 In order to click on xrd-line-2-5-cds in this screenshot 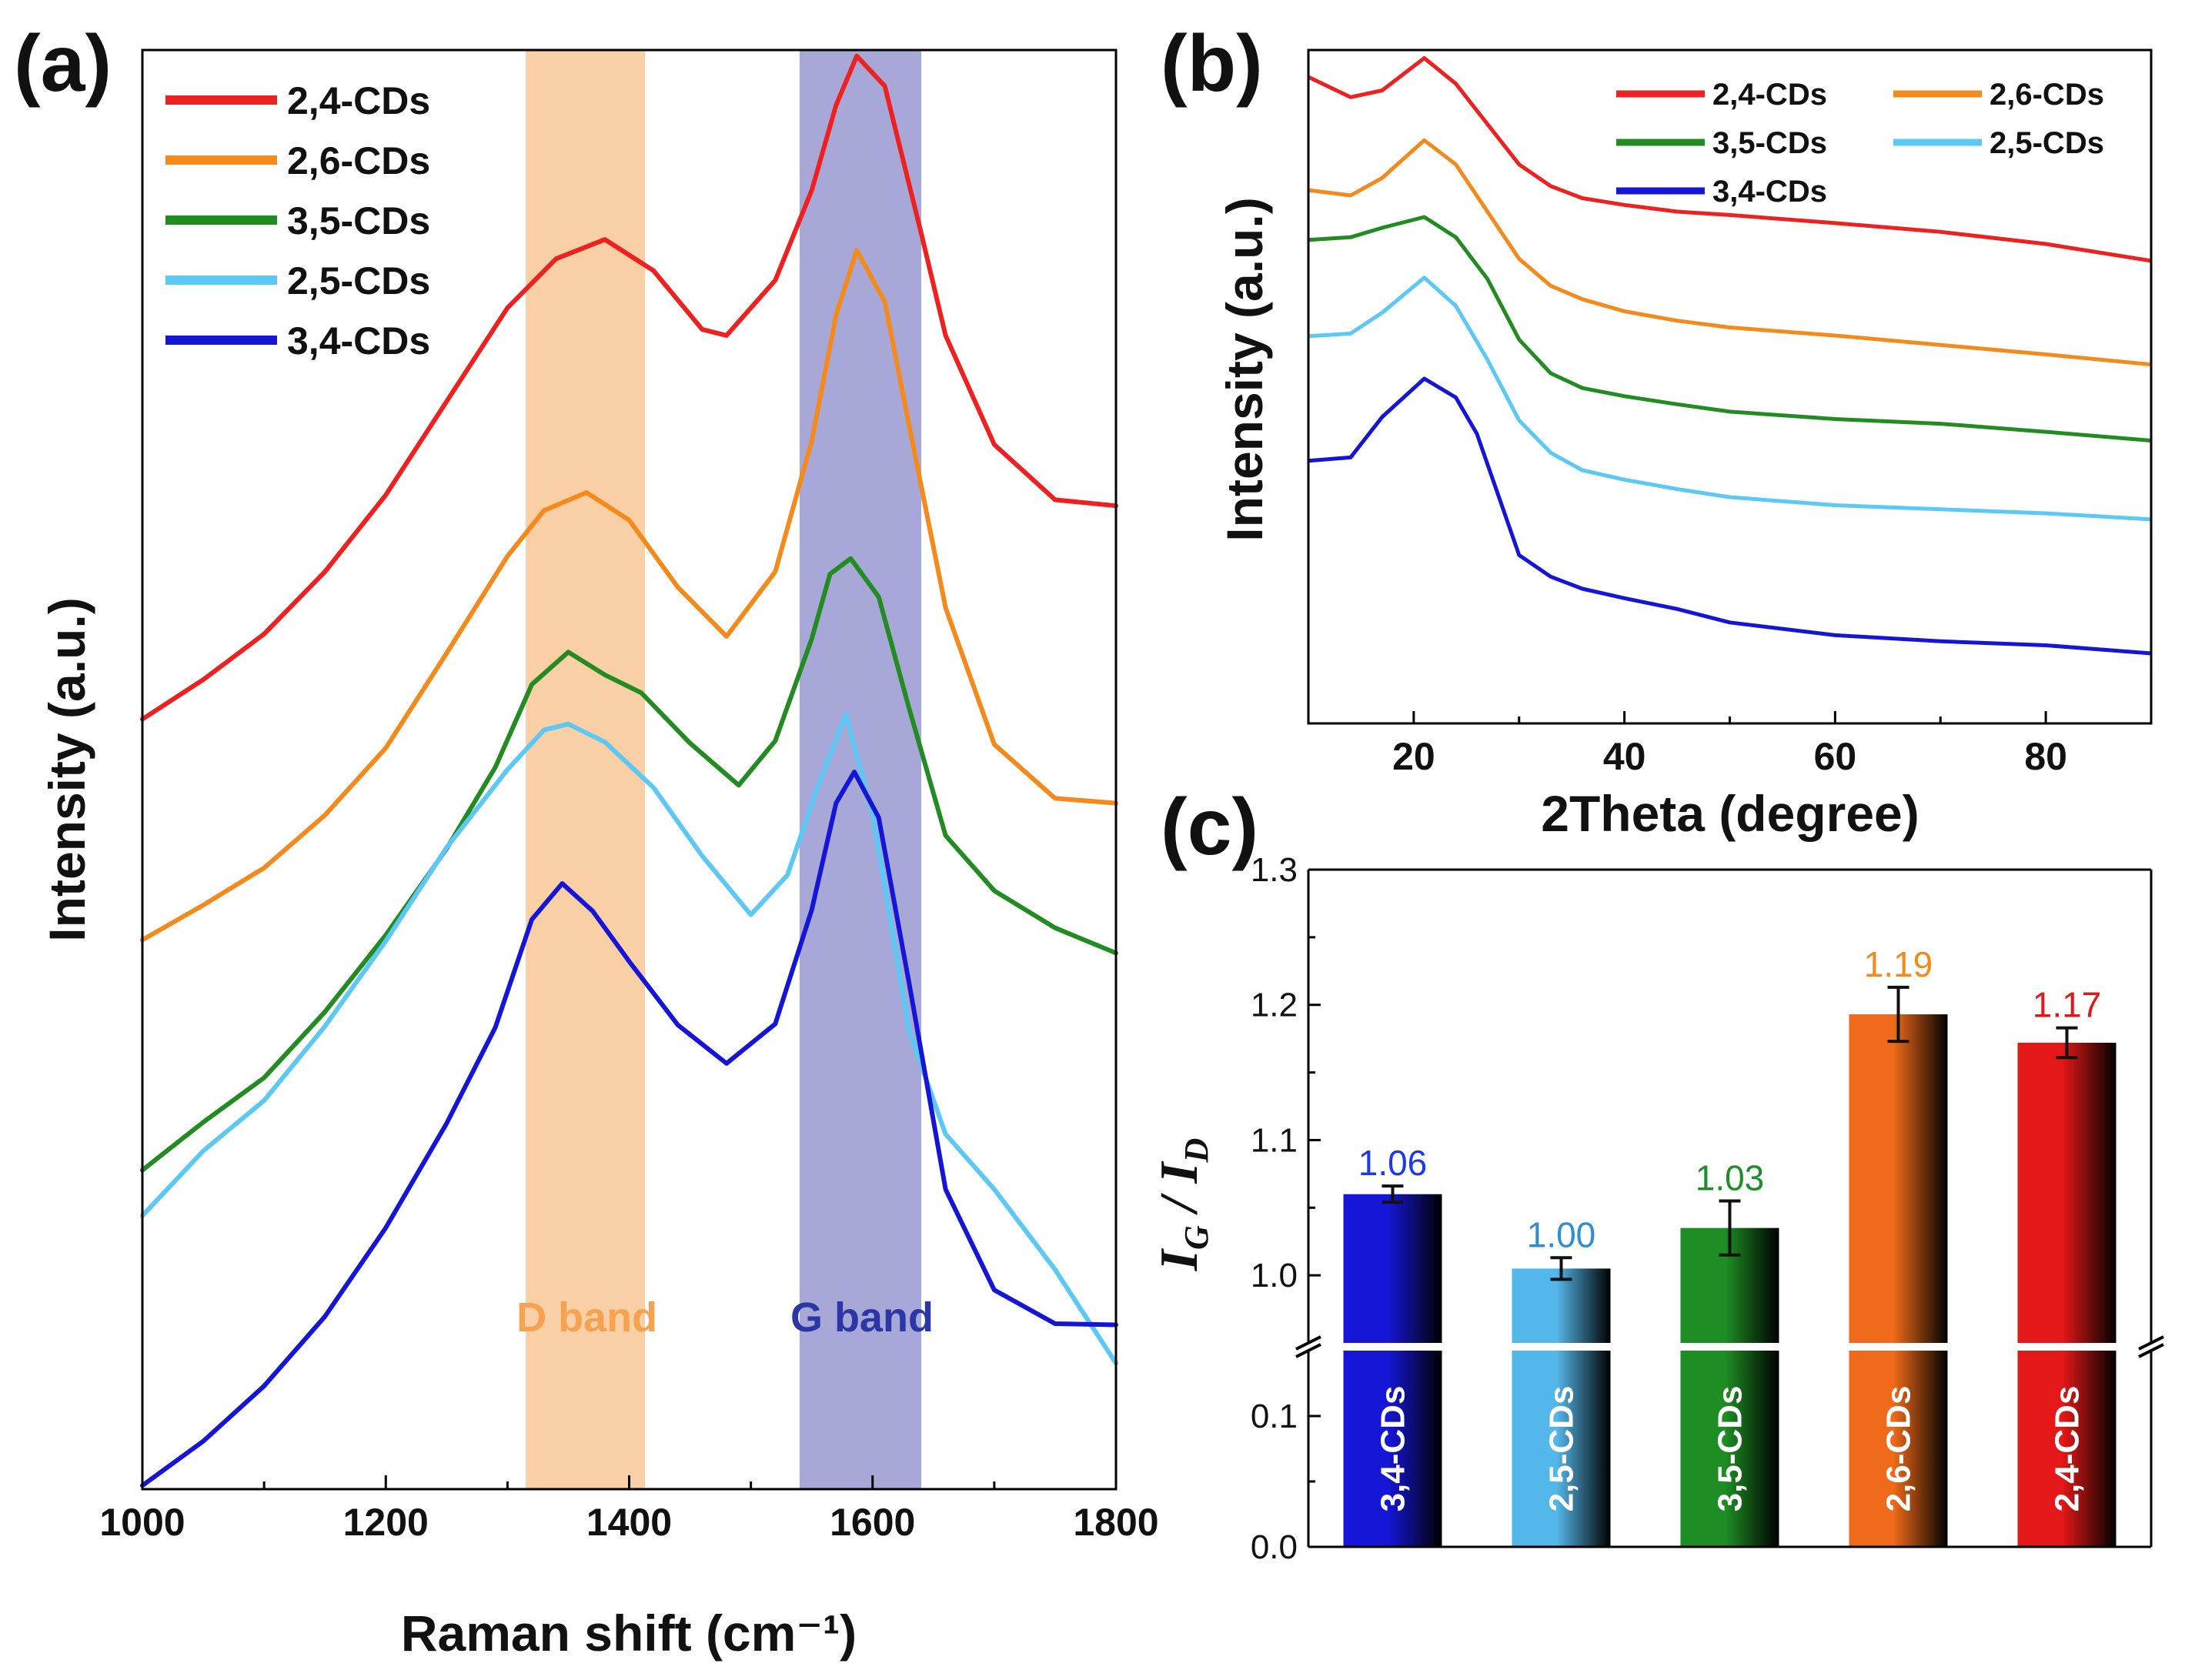, I will do `click(1730, 399)`.